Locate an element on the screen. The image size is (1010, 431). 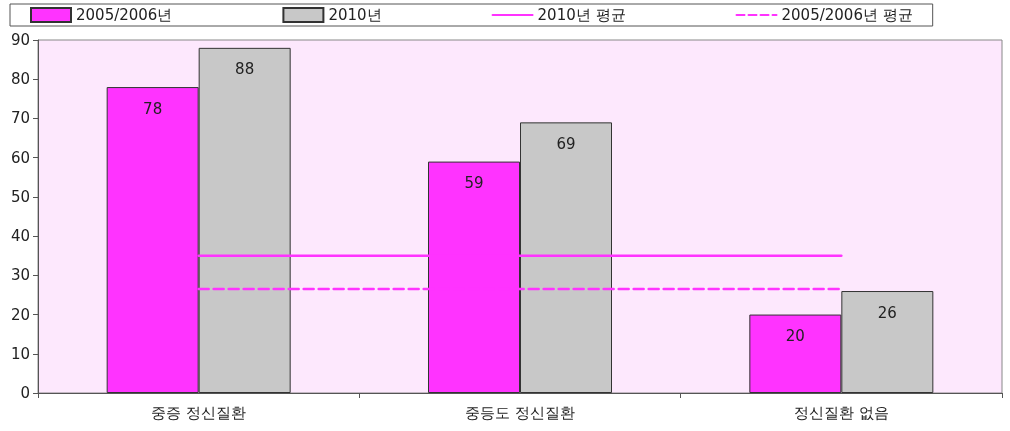
x-tick-label: 중증 정신질환 is located at coordinates (199, 412).